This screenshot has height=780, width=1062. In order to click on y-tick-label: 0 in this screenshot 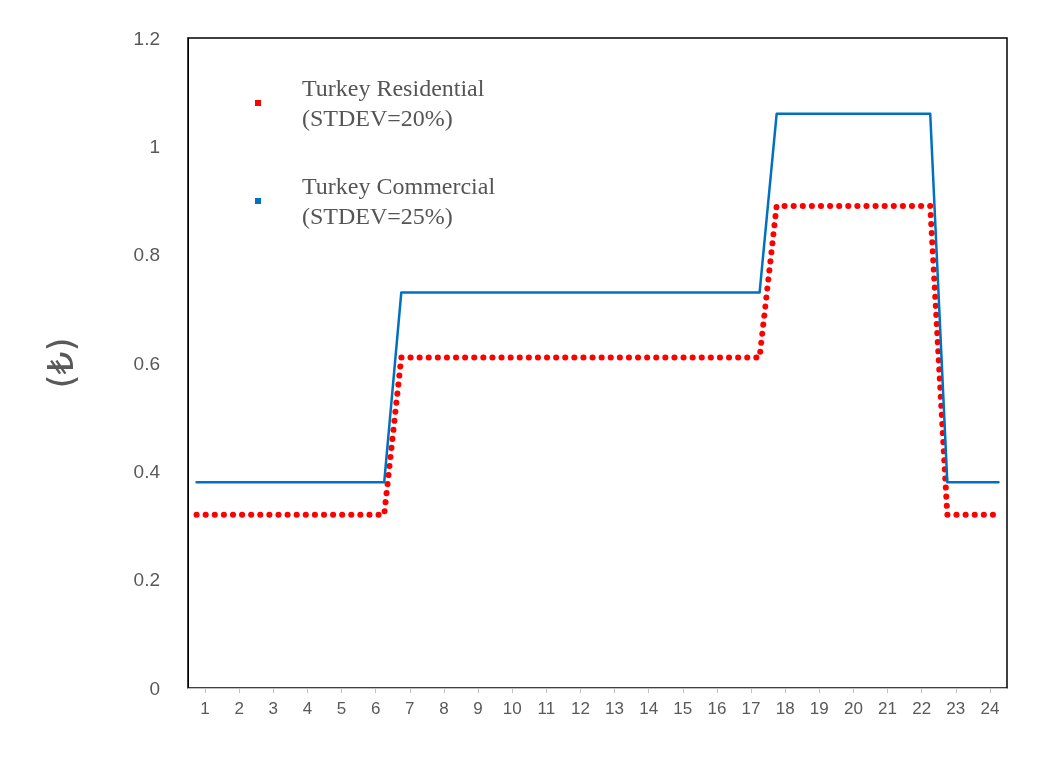, I will do `click(154, 688)`.